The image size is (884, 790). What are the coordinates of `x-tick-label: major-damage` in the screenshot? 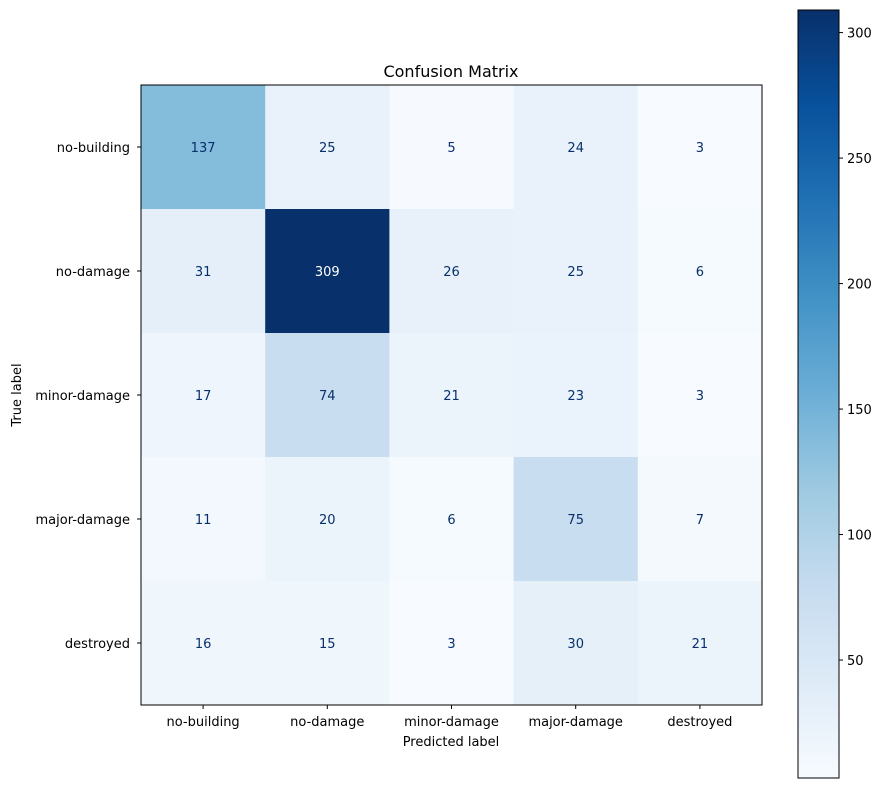 It's located at (575, 722).